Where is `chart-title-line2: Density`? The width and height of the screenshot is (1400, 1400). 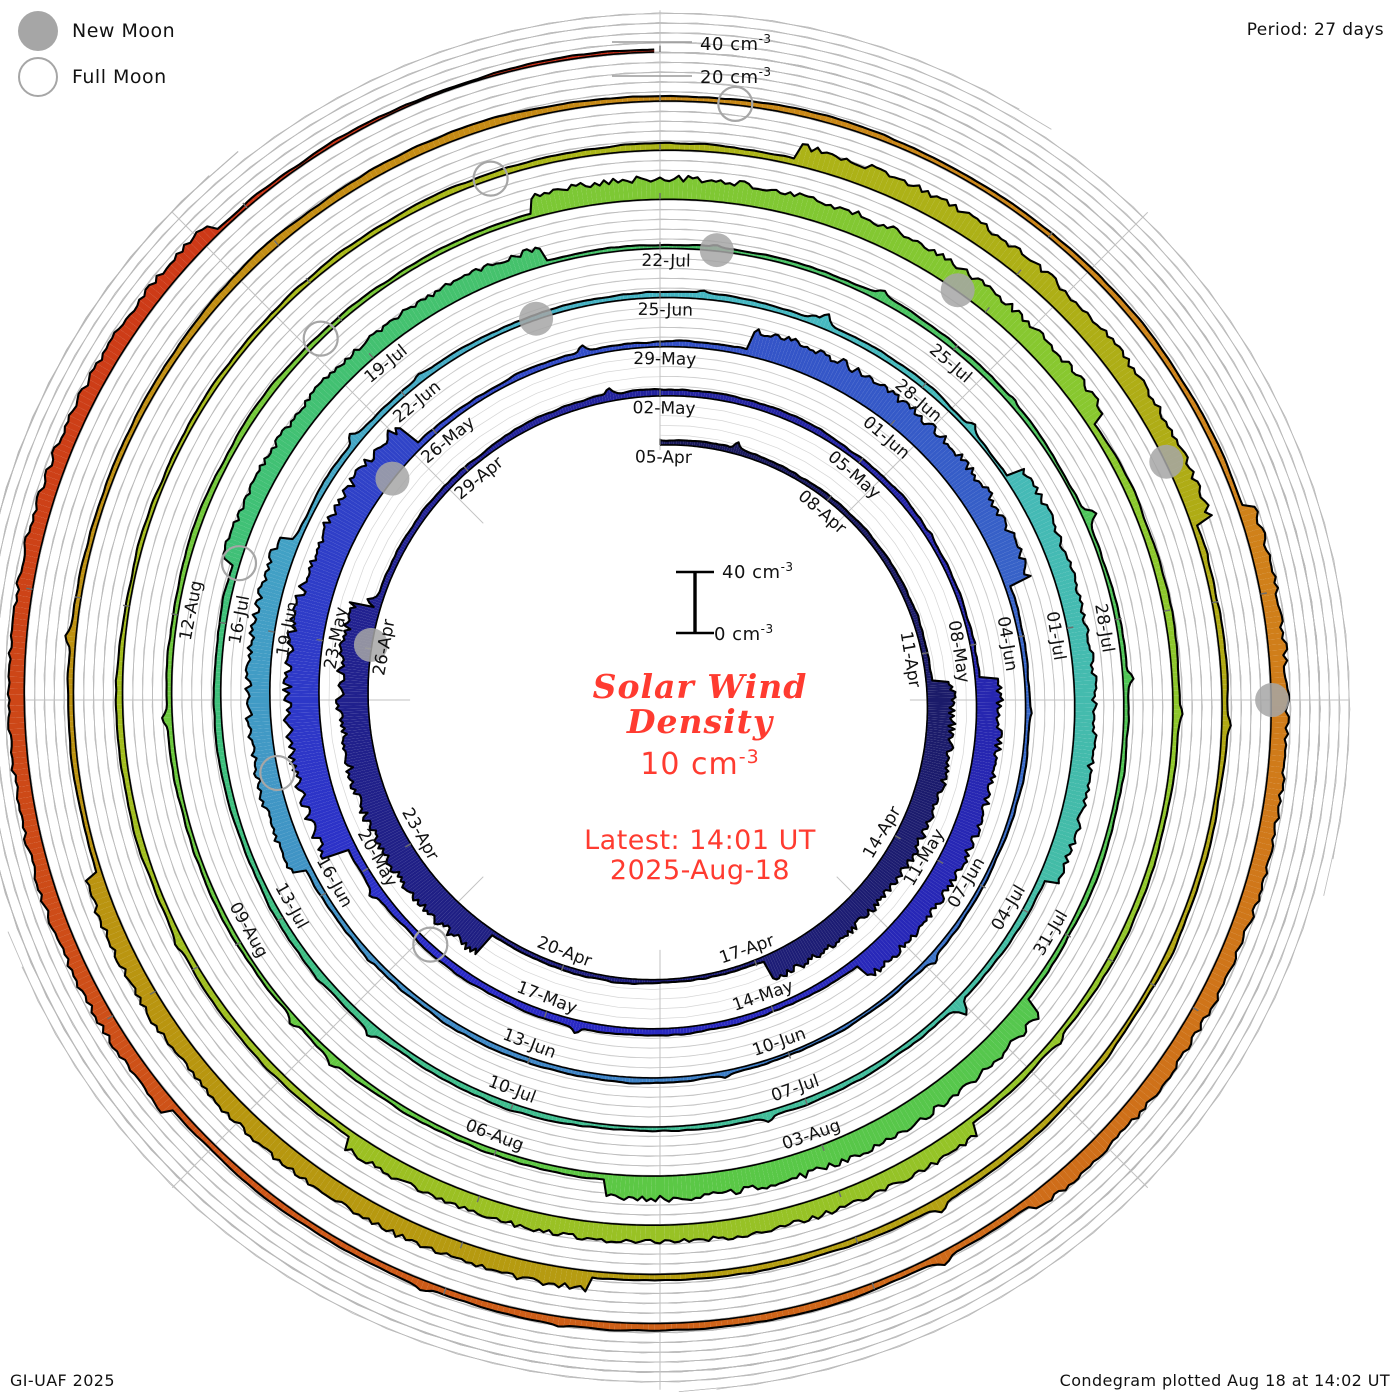
chart-title-line2: Density is located at coordinates (700, 721).